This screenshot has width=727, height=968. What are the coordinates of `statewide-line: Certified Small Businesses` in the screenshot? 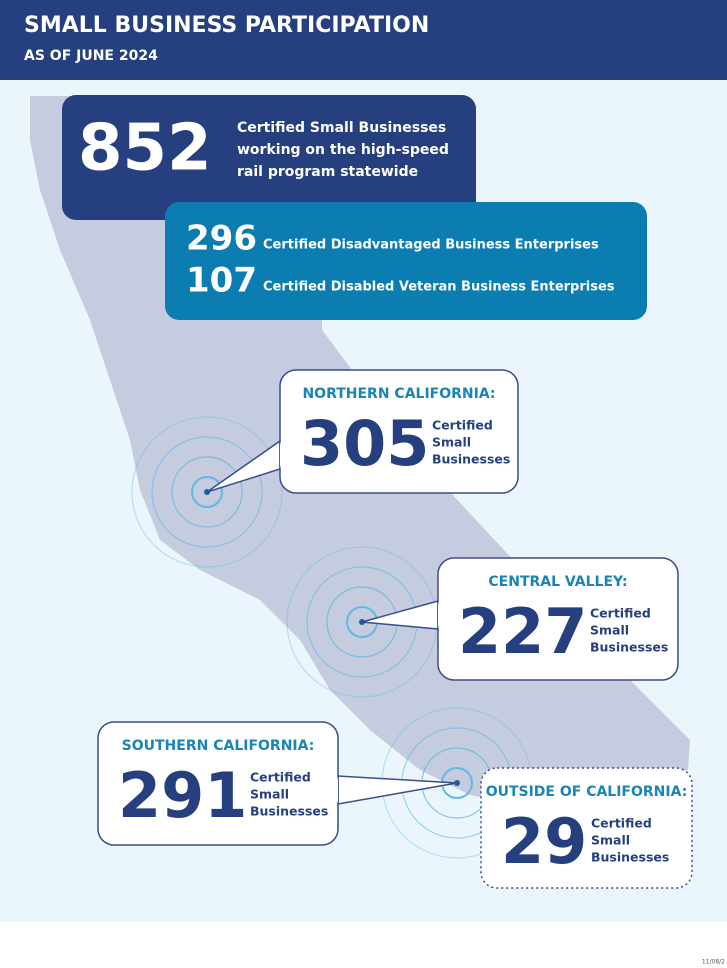 It's located at (341, 128).